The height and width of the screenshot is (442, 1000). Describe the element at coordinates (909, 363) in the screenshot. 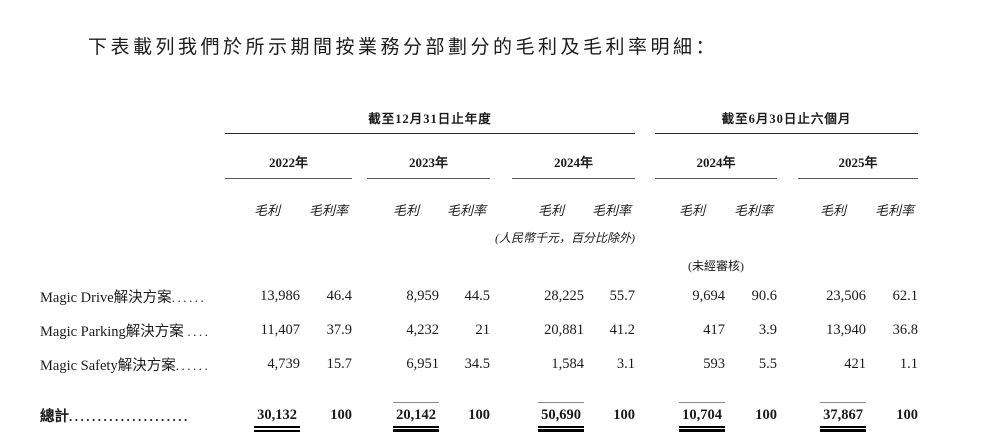

I see `cell-value: 1.1` at that location.